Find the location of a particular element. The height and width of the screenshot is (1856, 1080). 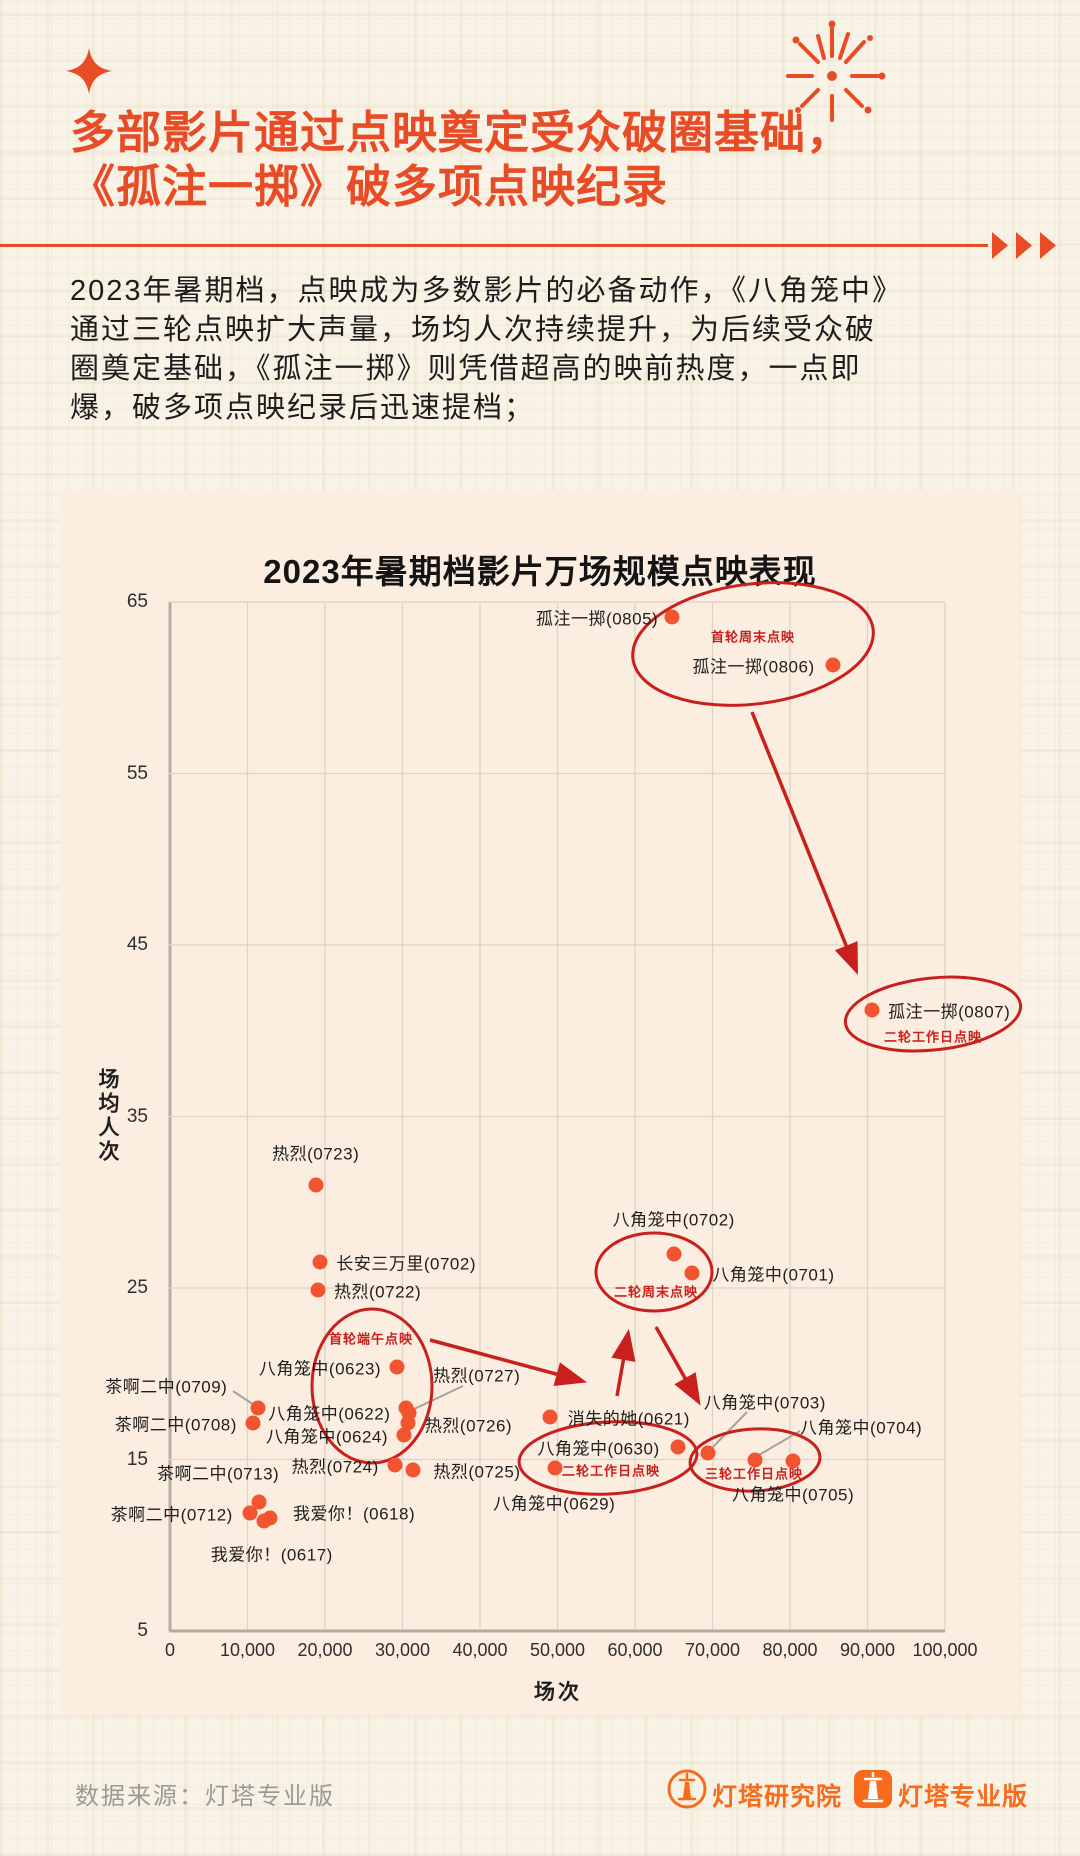

y-axis-title: 场均人次 is located at coordinates (107, 1116).